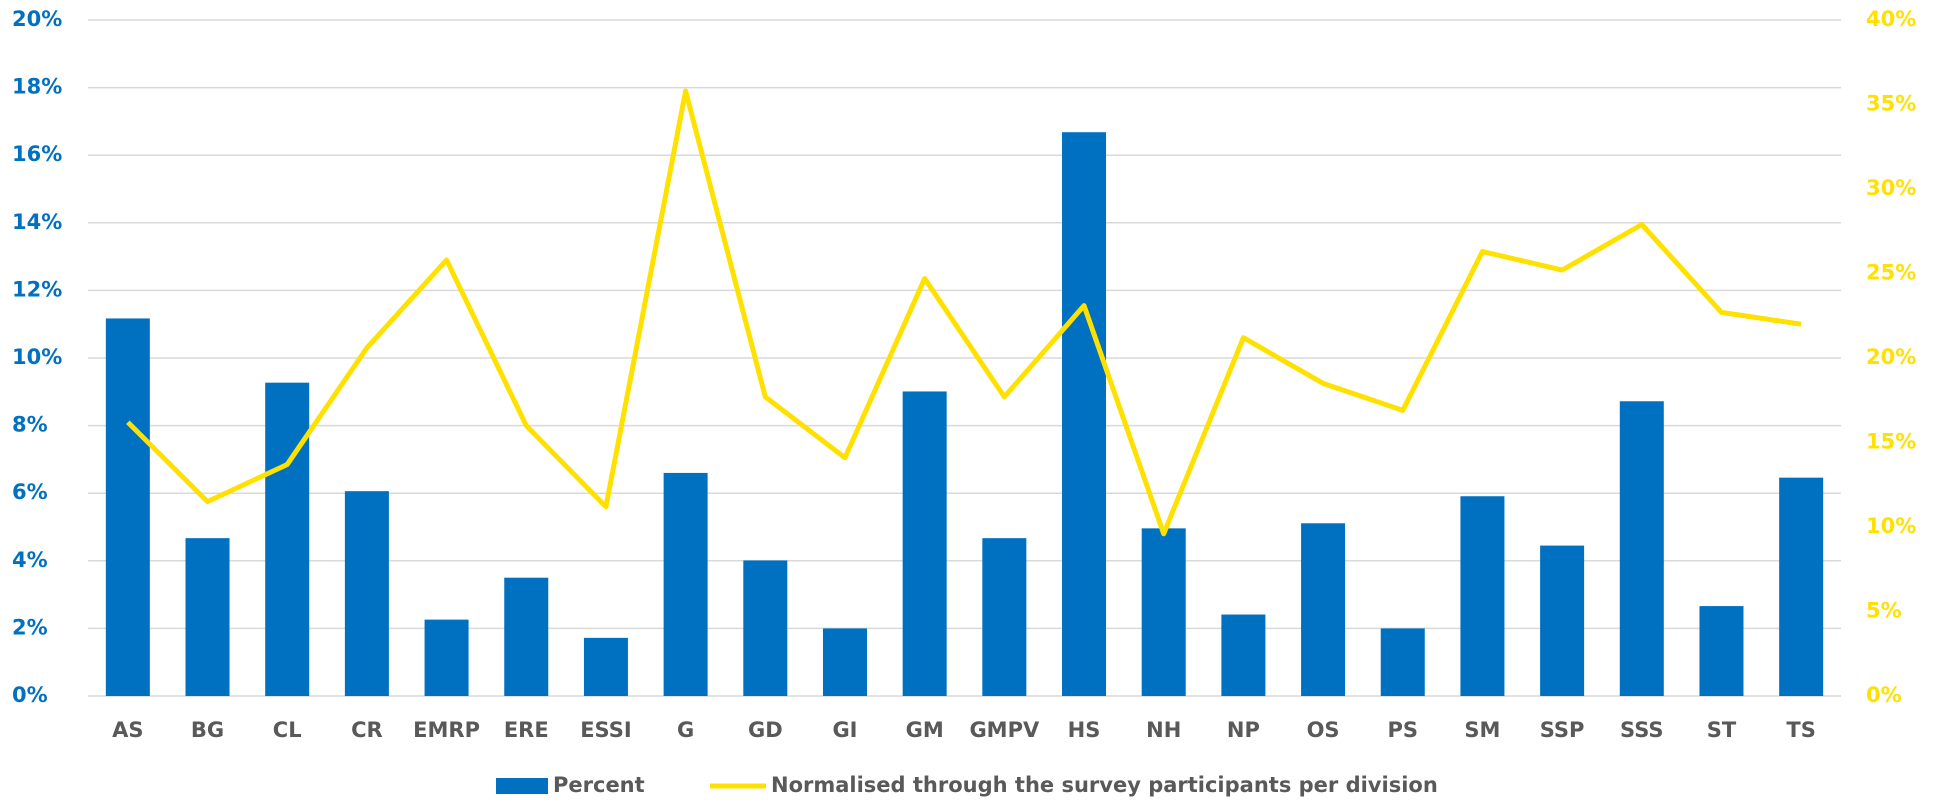  Describe the element at coordinates (1884, 611) in the screenshot. I see `y2-tick-label: 5%` at that location.